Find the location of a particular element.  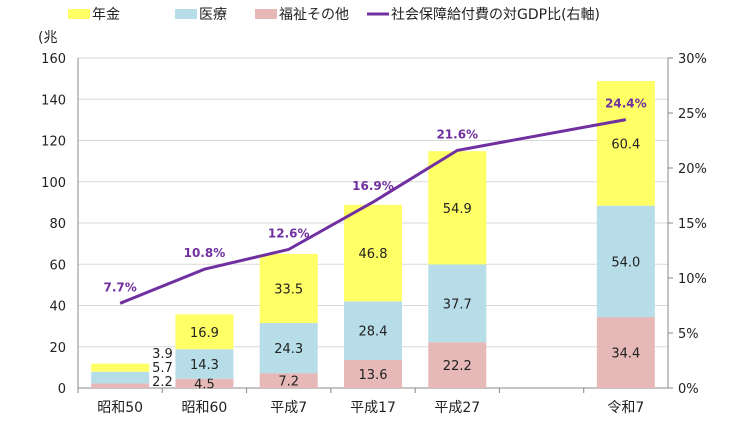

line-value-label: 12.6% is located at coordinates (289, 233).